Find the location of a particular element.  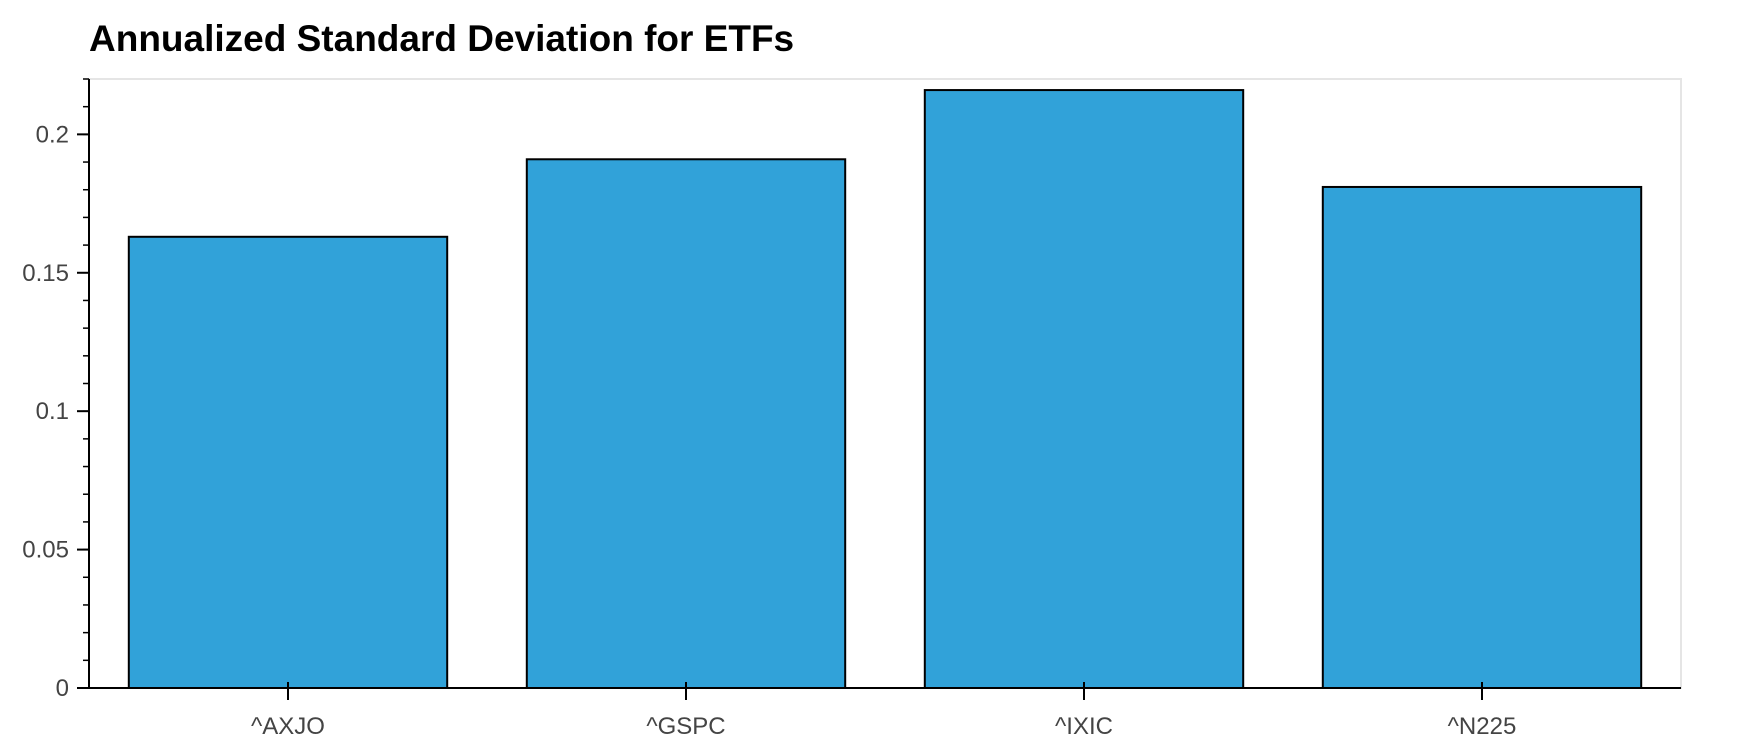

x-tick-label: ^GSPC is located at coordinates (685, 726).